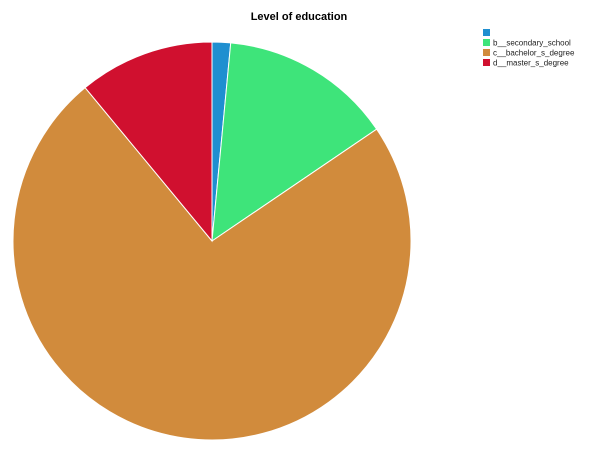  I want to click on legend-label-3: c__bachelor_s_degree, so click(534, 53).